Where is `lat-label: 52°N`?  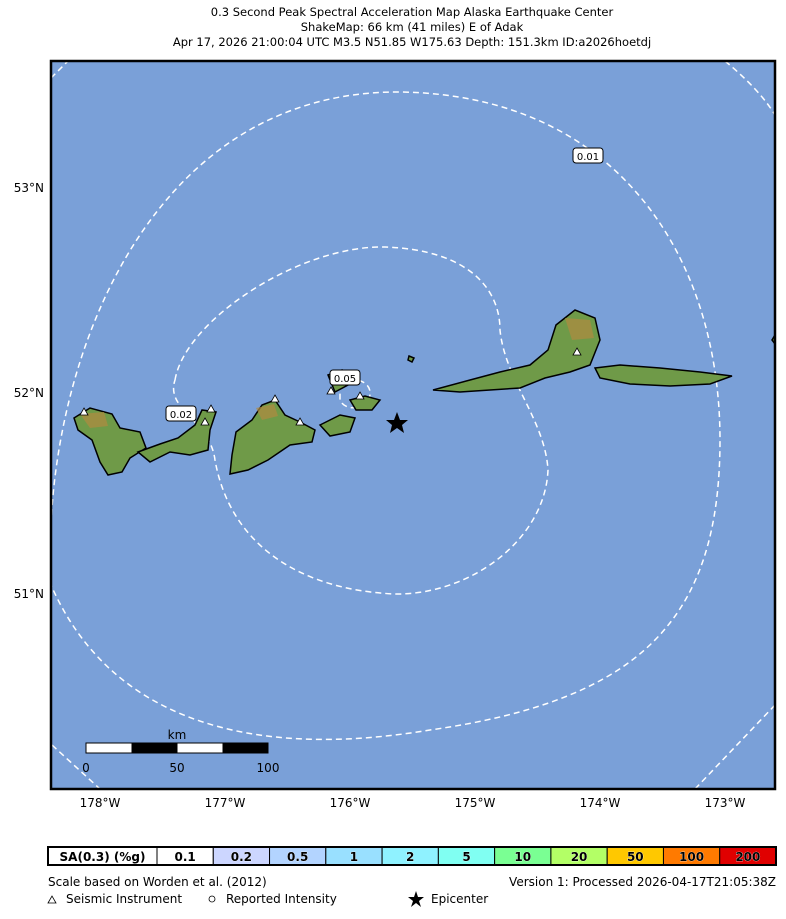
lat-label: 52°N is located at coordinates (29, 393).